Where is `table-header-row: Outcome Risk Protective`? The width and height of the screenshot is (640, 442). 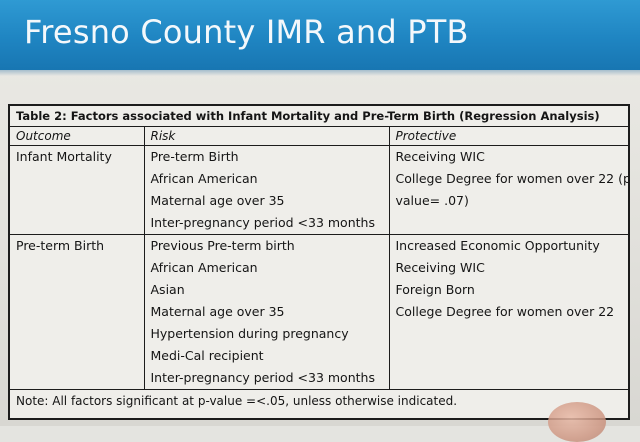
table-header-row: Outcome Risk Protective is located at coordinates (319, 136).